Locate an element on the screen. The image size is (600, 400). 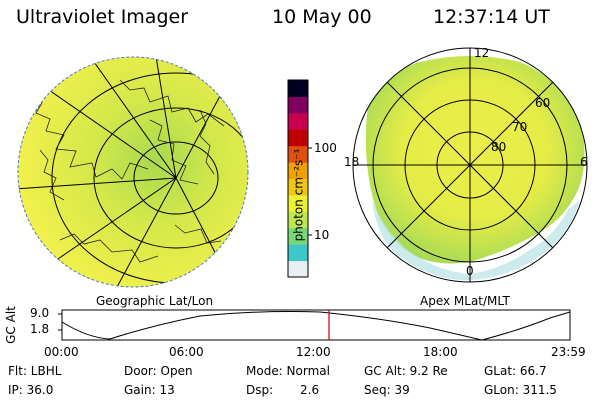
glon-readout: GLon: 311.5 is located at coordinates (520, 390).